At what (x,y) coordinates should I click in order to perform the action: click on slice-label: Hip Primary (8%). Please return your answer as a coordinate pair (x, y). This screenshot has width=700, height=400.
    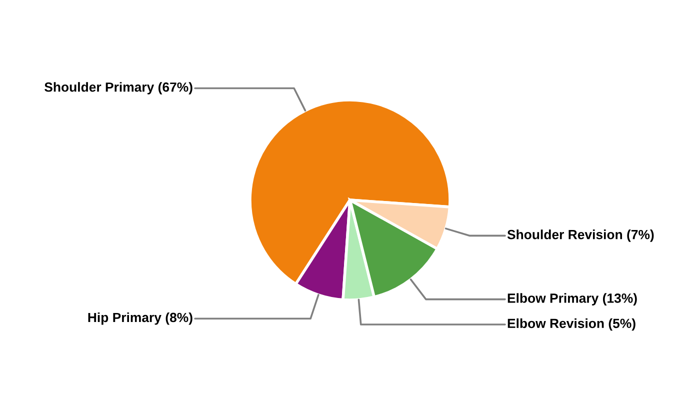
    Looking at the image, I should click on (140, 318).